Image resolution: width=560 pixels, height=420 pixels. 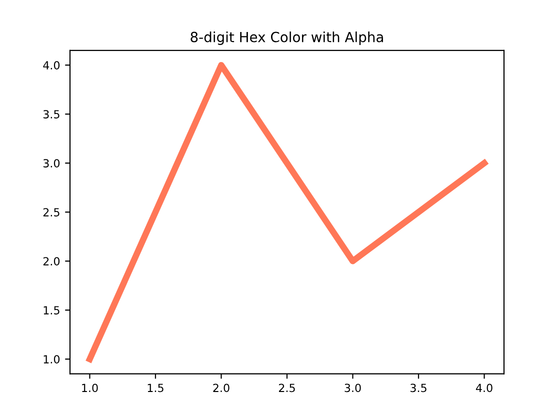 I want to click on y-tick-label: 3.5, so click(x=51, y=114).